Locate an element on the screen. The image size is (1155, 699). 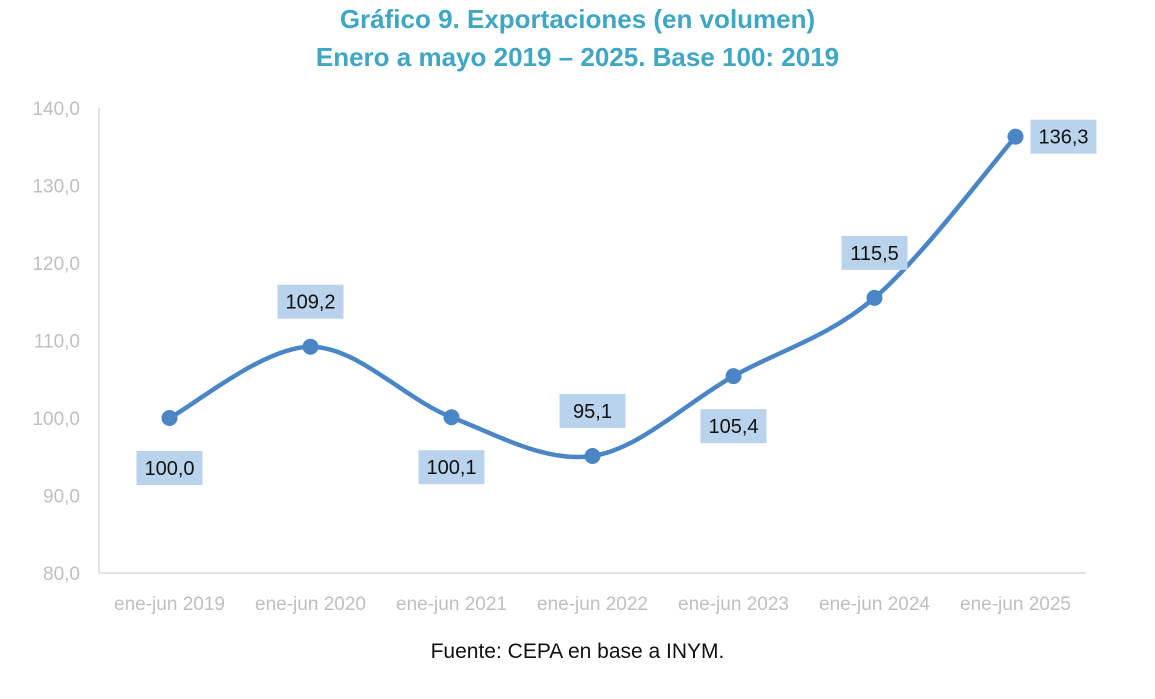
data-label: 136,3 is located at coordinates (1063, 138).